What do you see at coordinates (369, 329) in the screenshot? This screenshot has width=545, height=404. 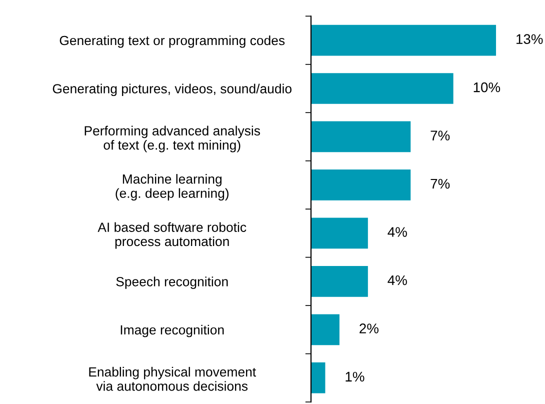 I see `data-label: 2%` at bounding box center [369, 329].